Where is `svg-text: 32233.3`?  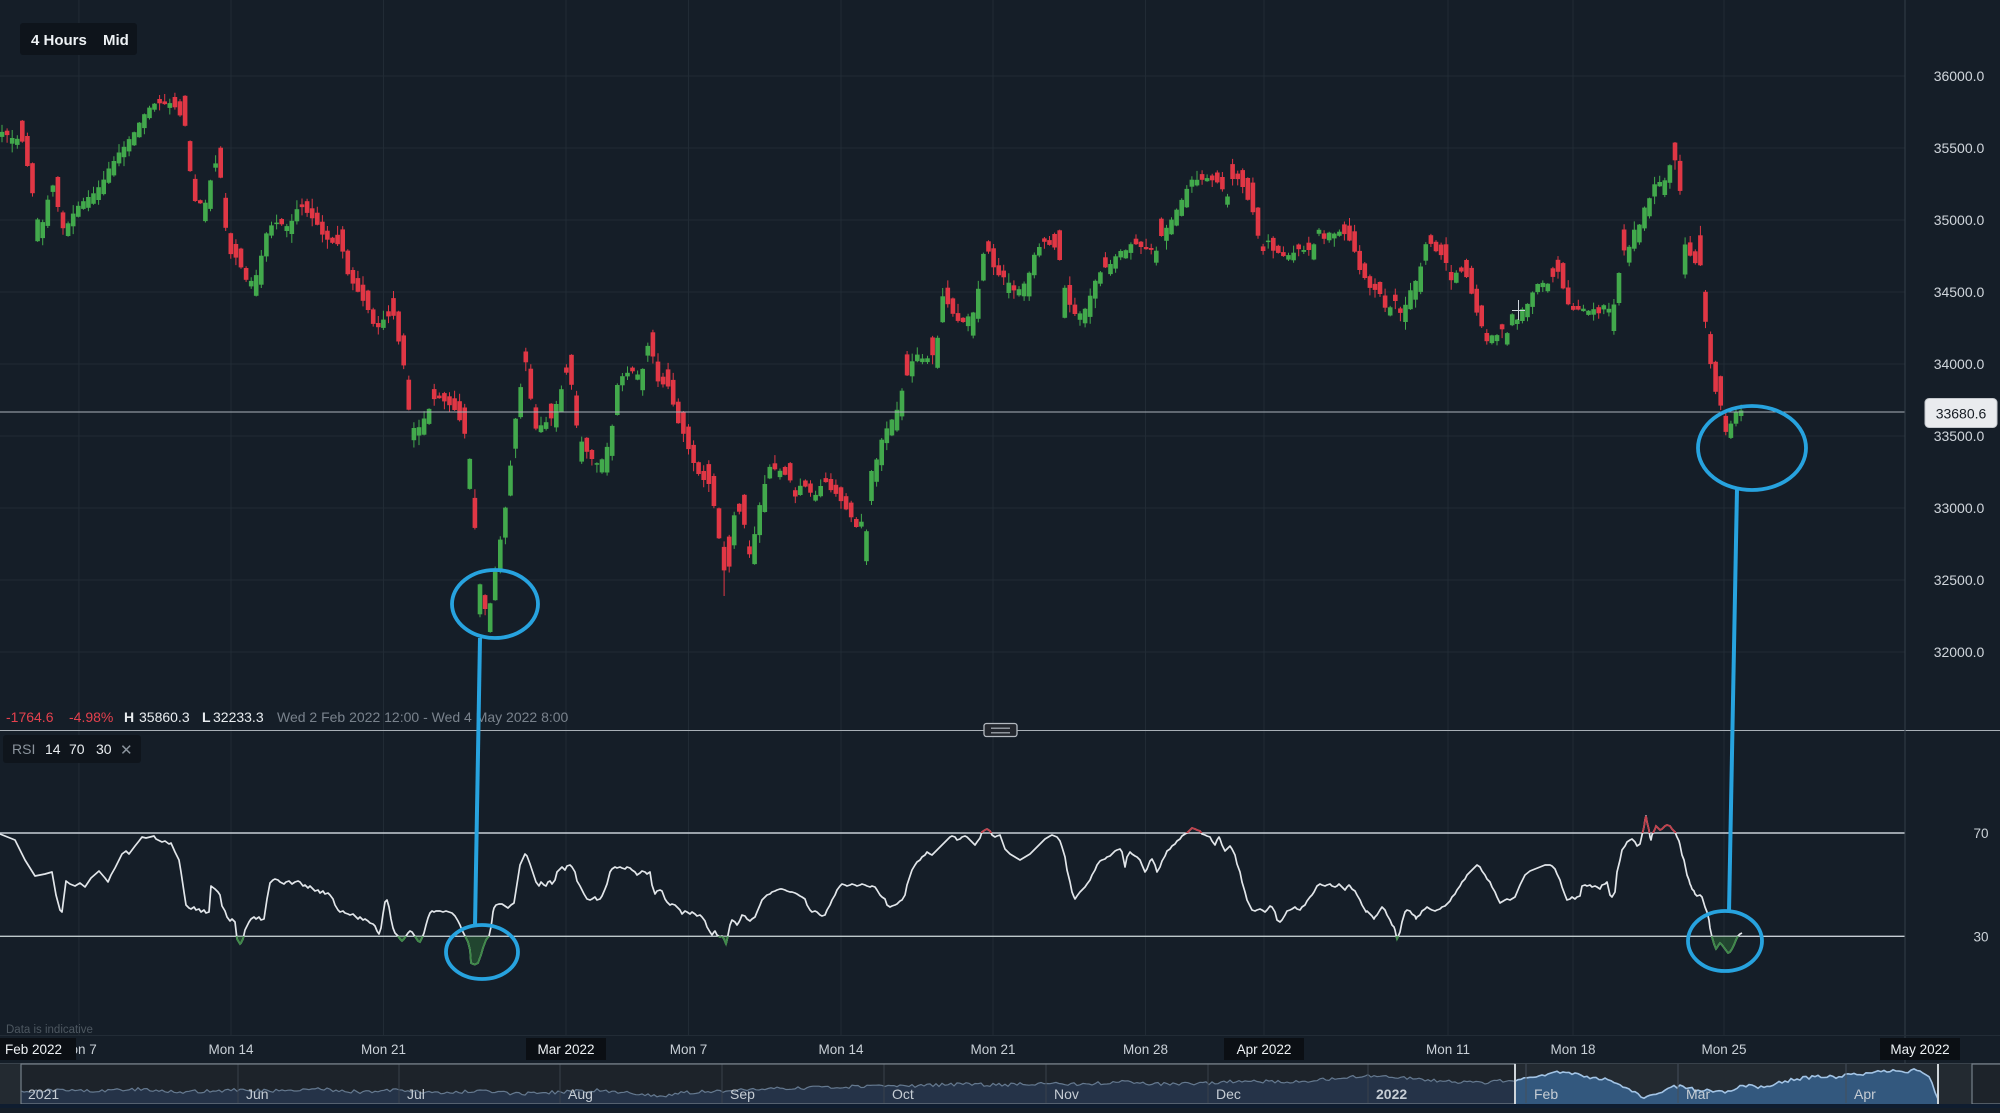
svg-text: 32233.3 is located at coordinates (238, 717).